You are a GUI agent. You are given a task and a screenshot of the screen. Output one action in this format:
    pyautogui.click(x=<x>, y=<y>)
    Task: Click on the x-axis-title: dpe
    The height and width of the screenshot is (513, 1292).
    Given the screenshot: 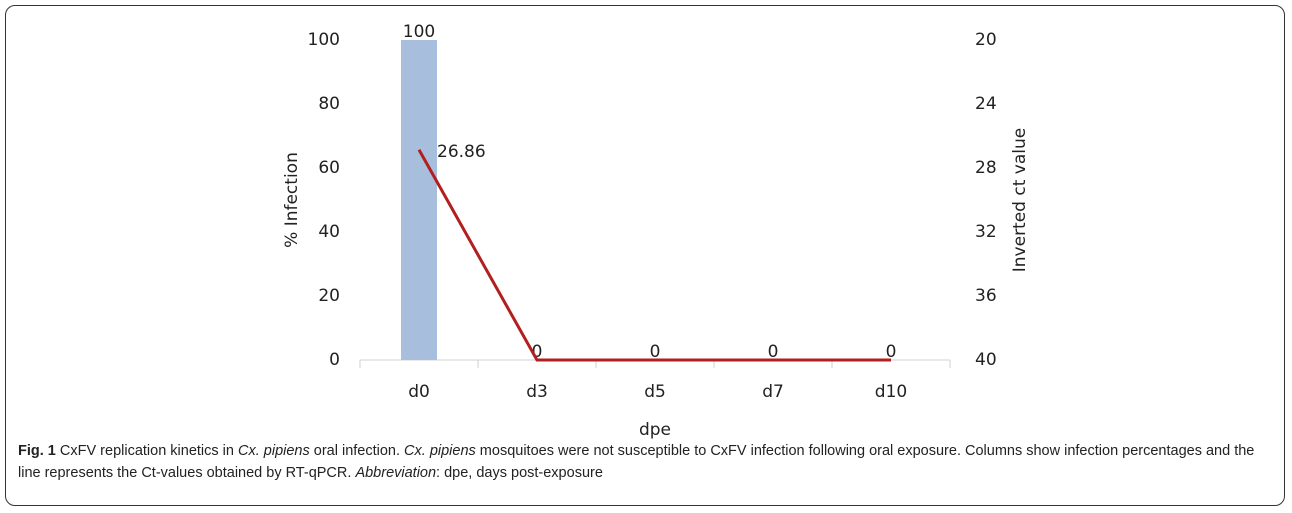 What is the action you would take?
    pyautogui.click(x=655, y=430)
    